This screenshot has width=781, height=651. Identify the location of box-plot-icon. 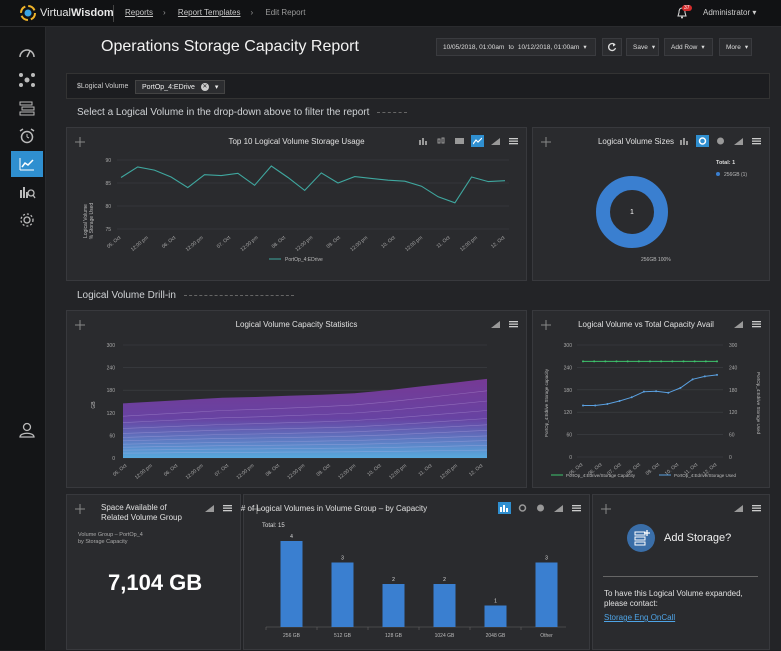
(441, 141).